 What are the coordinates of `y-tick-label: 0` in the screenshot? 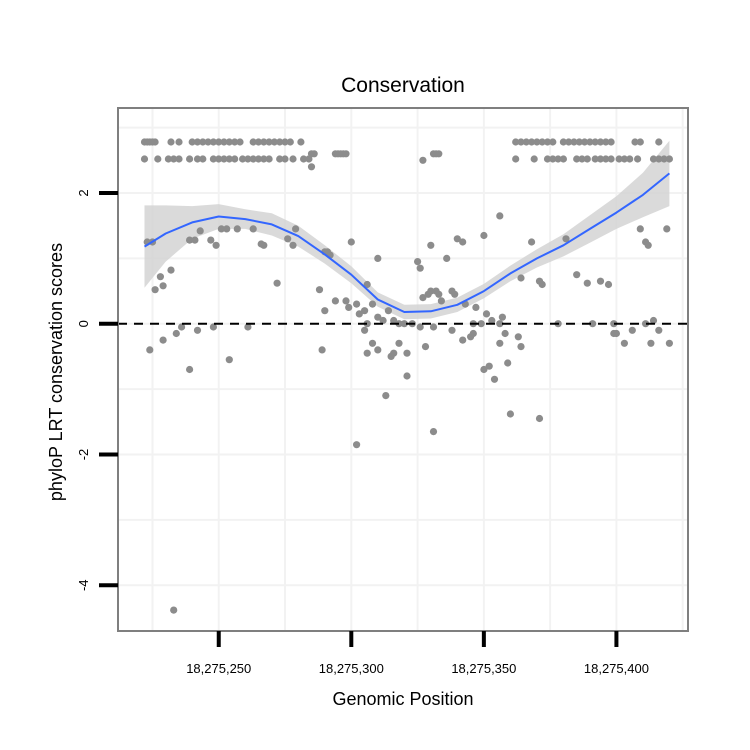 It's located at (83, 323).